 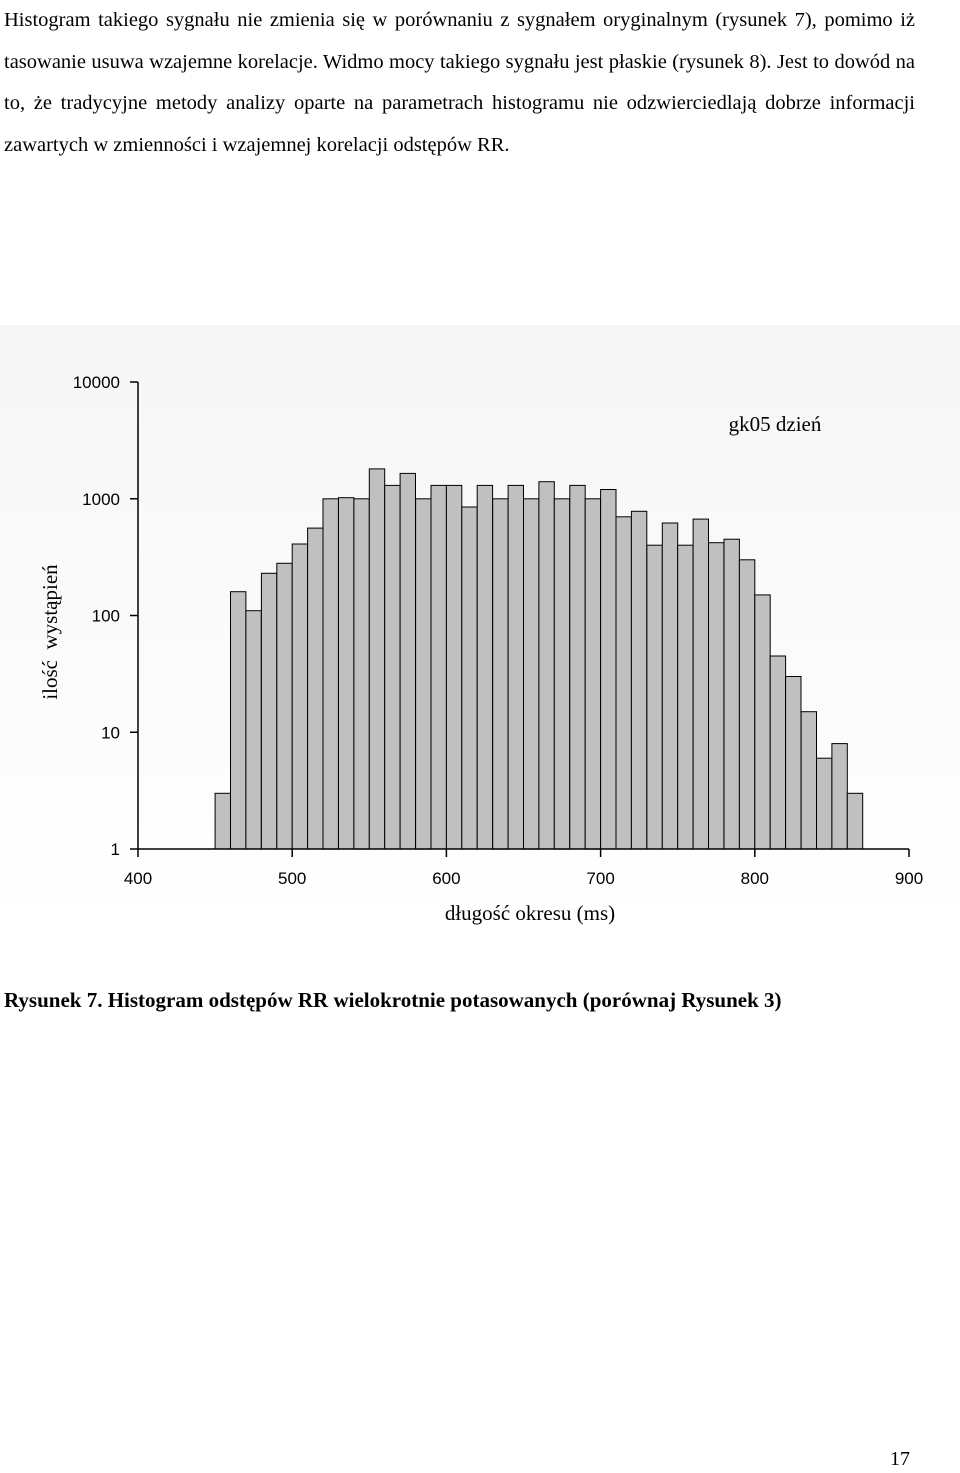 What do you see at coordinates (775, 424) in the screenshot?
I see `chart-title: gk05 dzień` at bounding box center [775, 424].